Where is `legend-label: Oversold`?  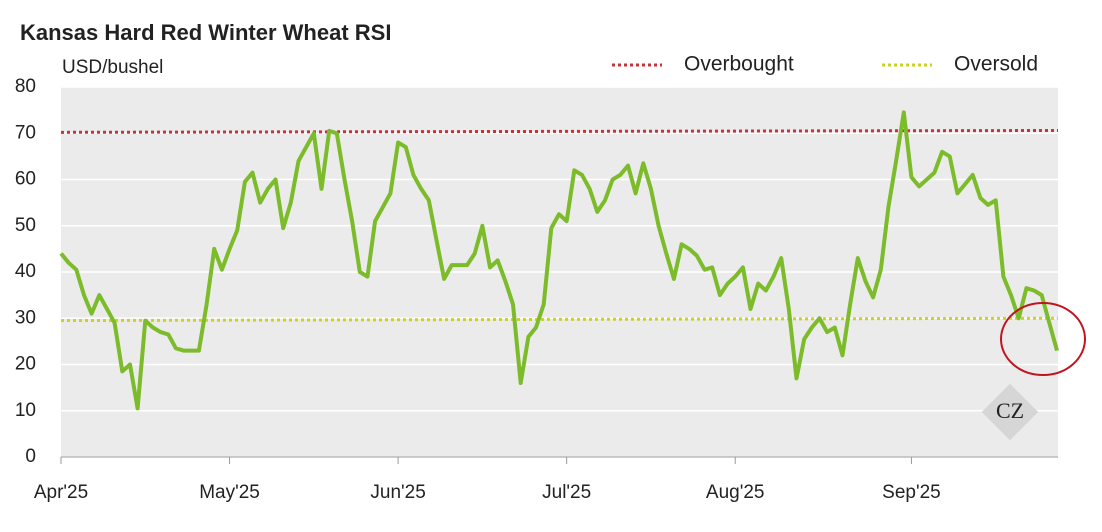
legend-label: Oversold is located at coordinates (996, 64).